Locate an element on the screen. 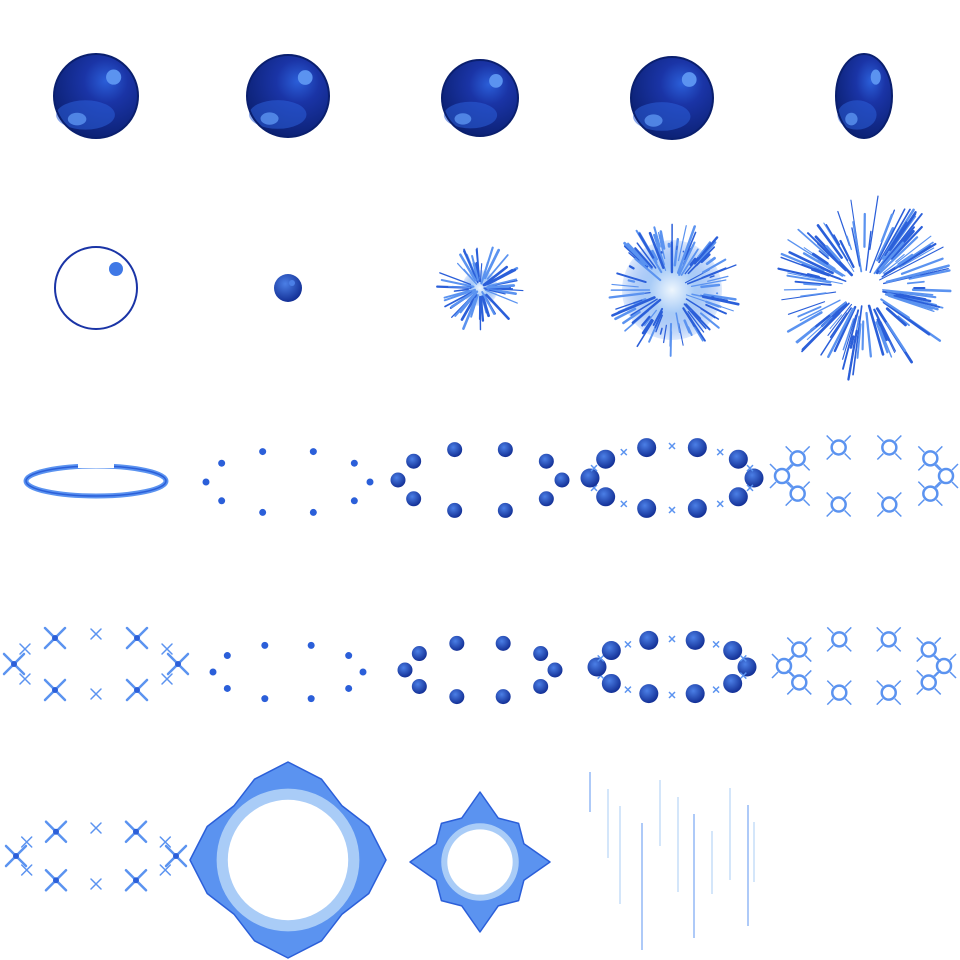 Image resolution: width=960 pixels, height=960 pixels. frame-burst-scatter is located at coordinates (864, 288).